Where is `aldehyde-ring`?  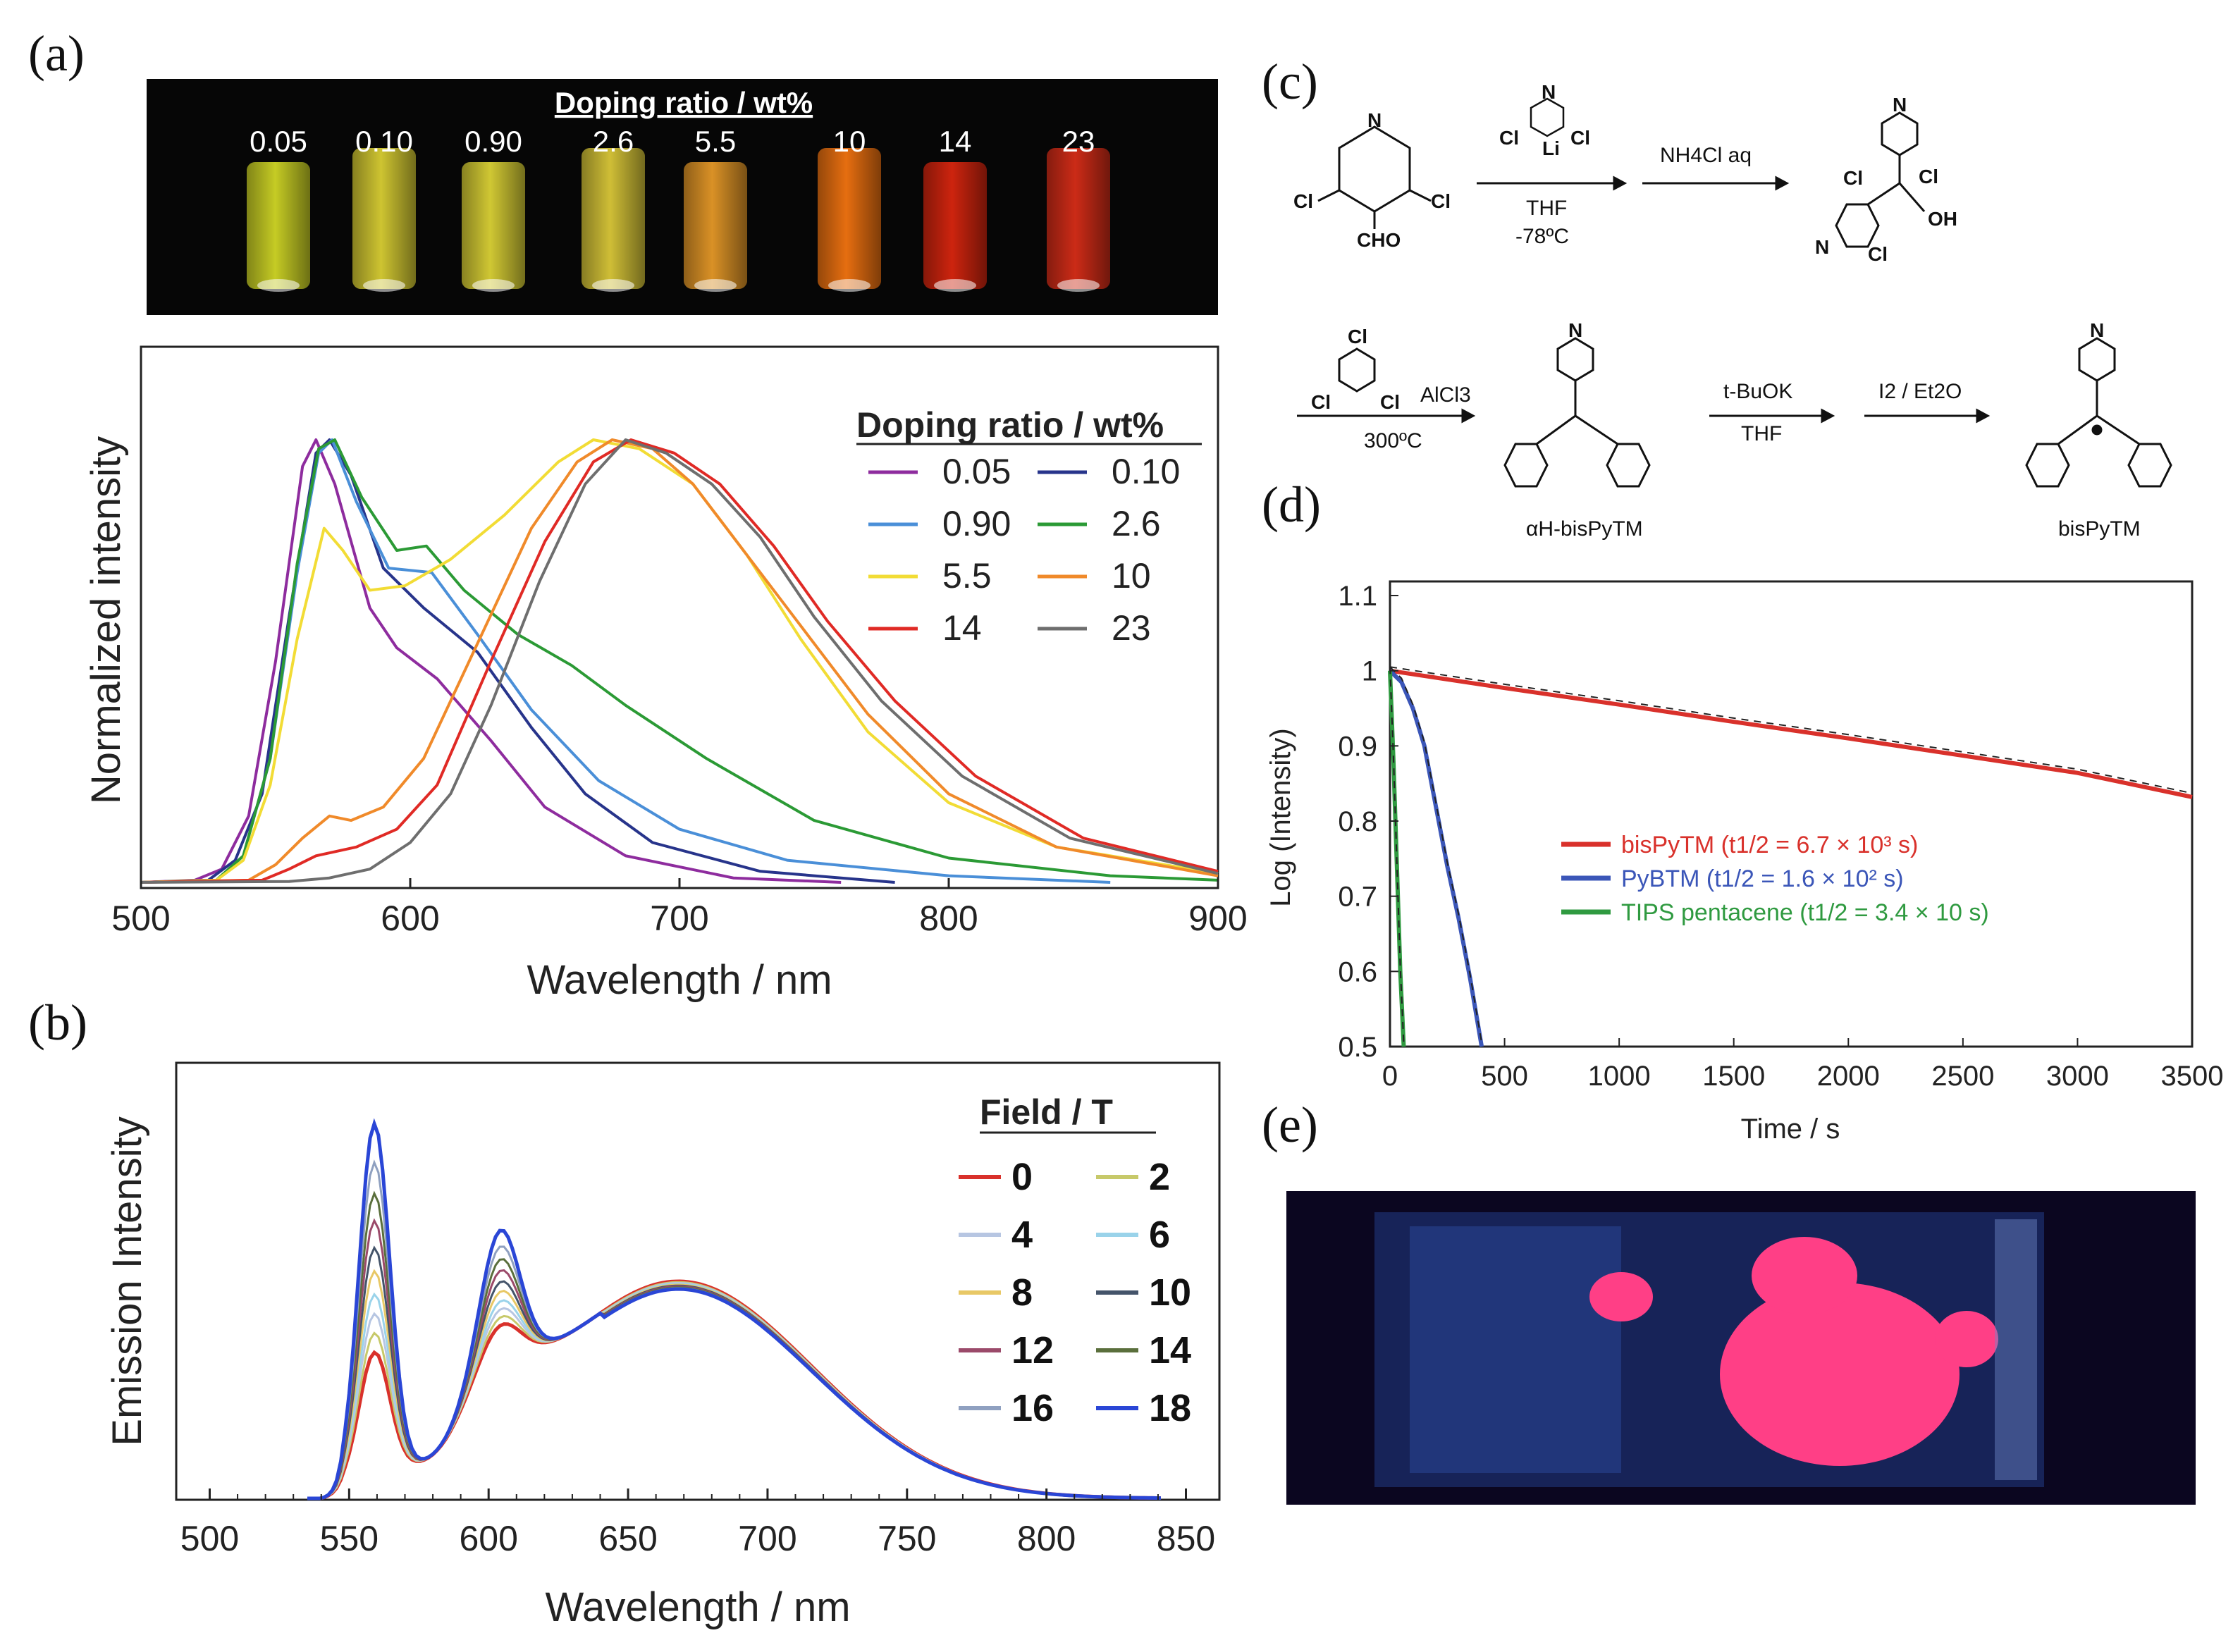
aldehyde-ring is located at coordinates (1375, 169).